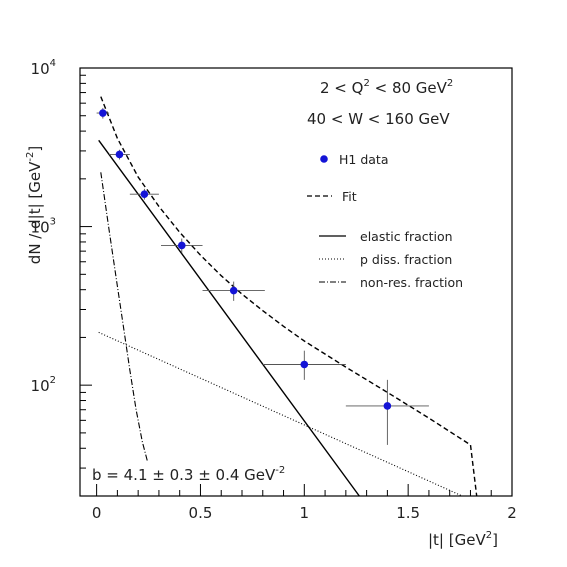 This screenshot has width=567, height=567. Describe the element at coordinates (512, 513) in the screenshot. I see `x-tick-label: 2` at that location.